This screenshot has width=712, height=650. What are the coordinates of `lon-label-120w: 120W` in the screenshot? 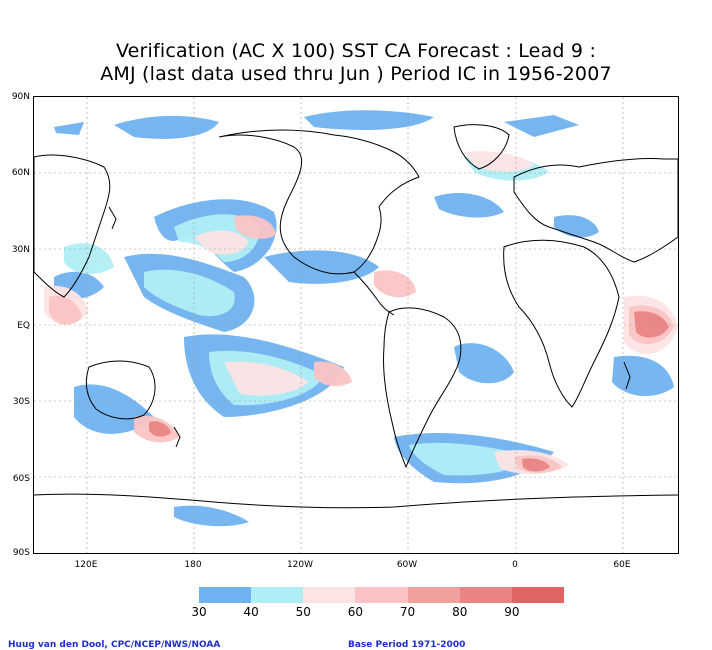 It's located at (300, 565).